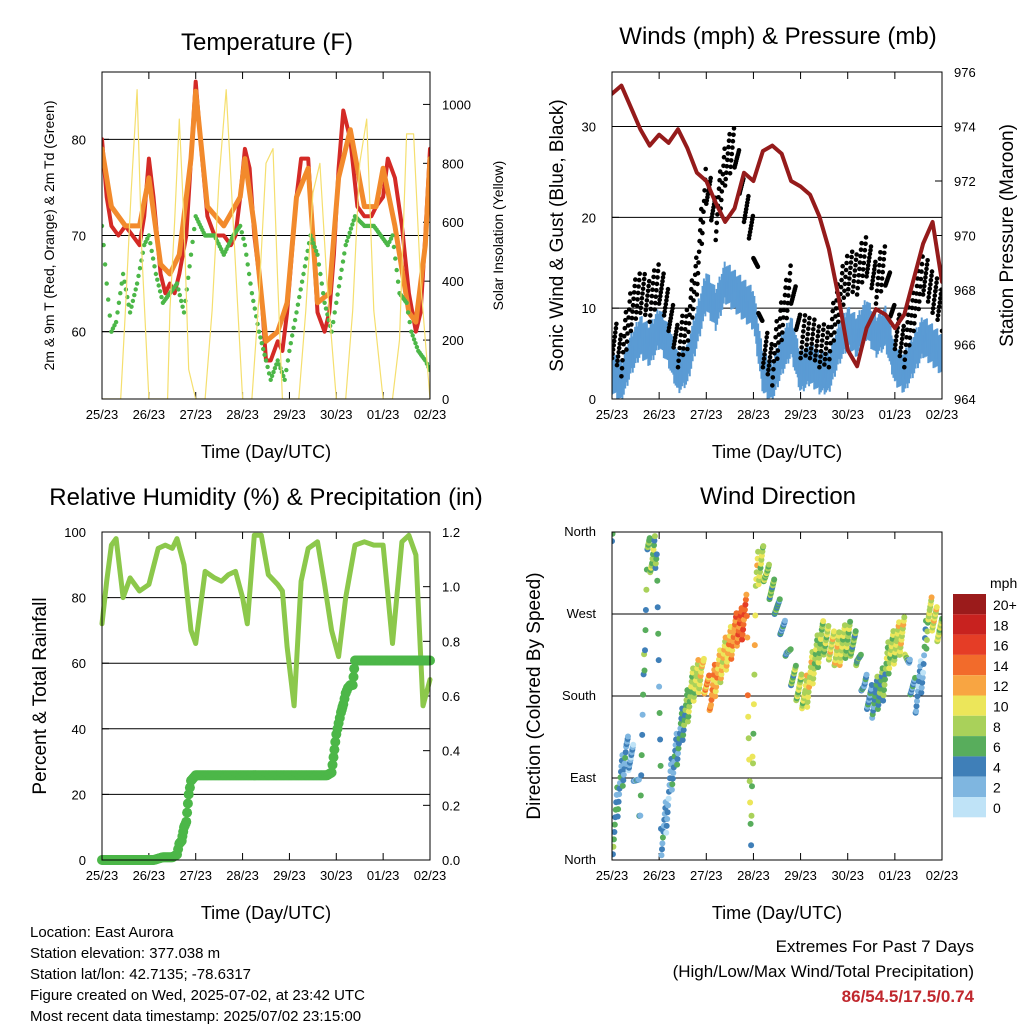 The height and width of the screenshot is (1027, 1024). Describe the element at coordinates (1005, 605) in the screenshot. I see `legend-label: 20+` at that location.